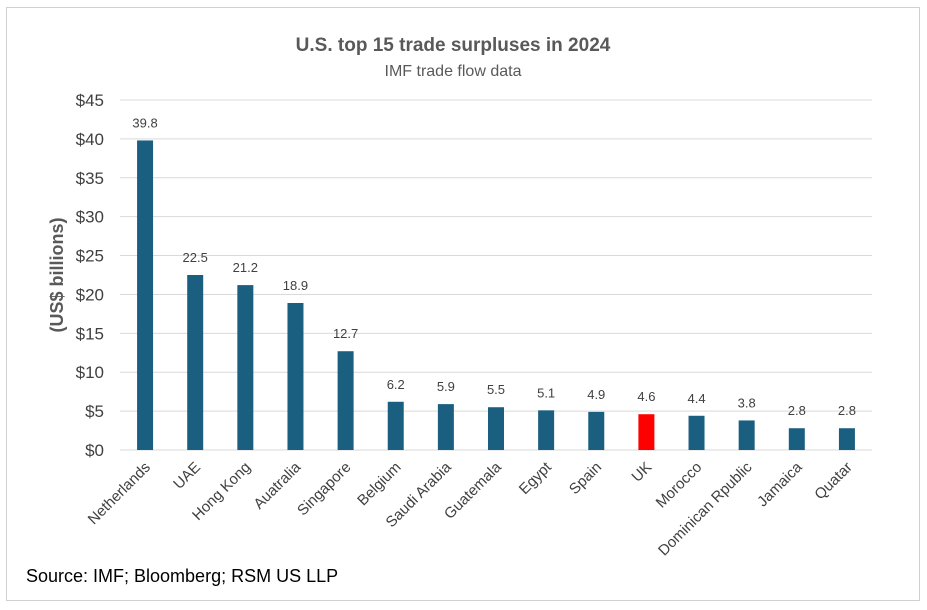 The width and height of the screenshot is (927, 610). Describe the element at coordinates (145, 295) in the screenshot. I see `bar-netherlands` at that location.